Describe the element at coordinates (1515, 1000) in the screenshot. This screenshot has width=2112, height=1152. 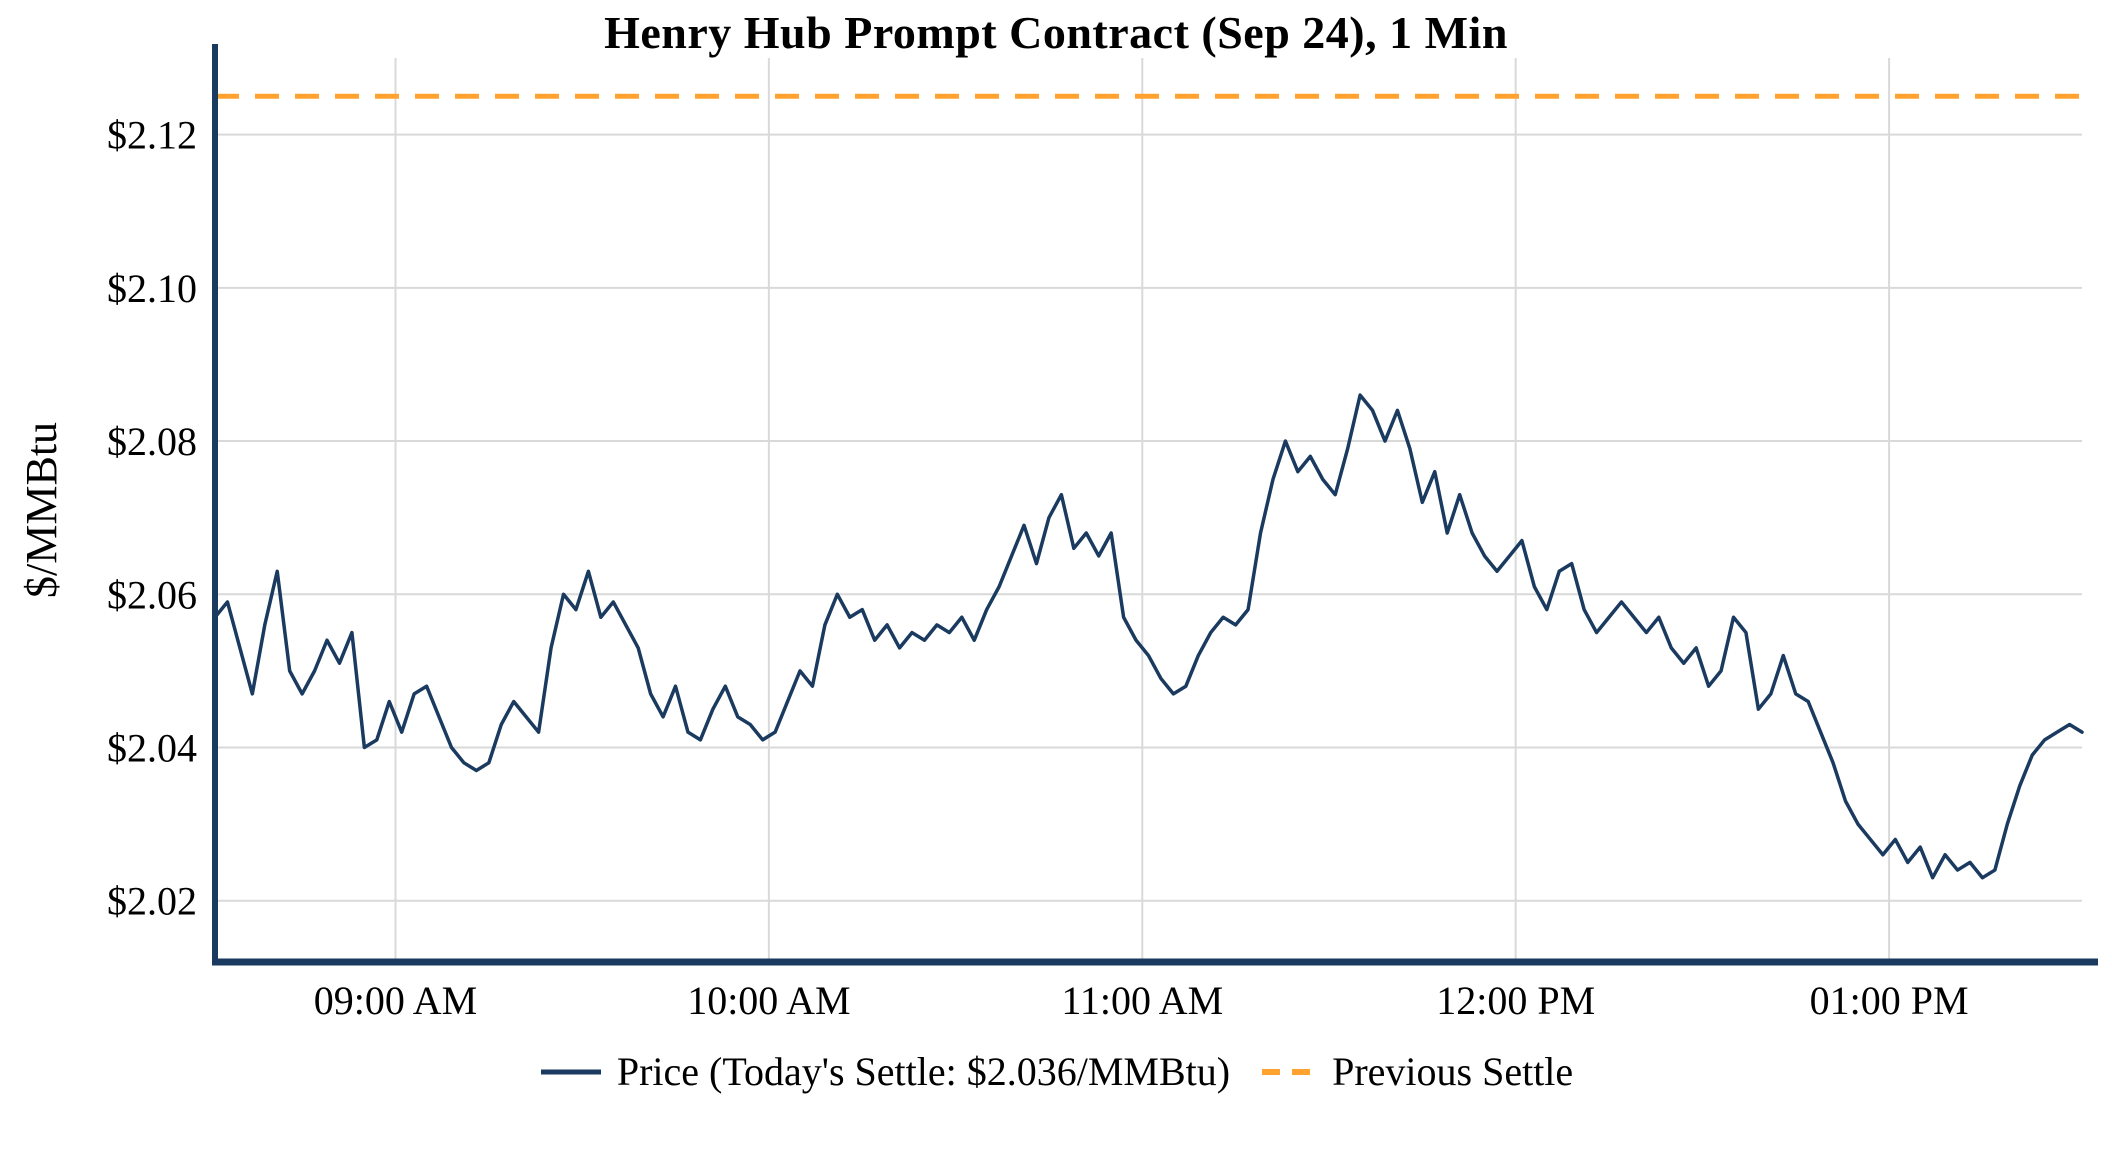
I see `x-tick-label: 12:00 PM` at that location.